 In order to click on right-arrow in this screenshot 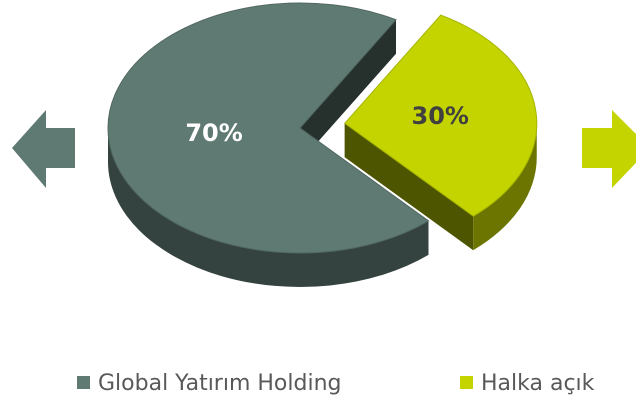, I will do `click(609, 149)`.